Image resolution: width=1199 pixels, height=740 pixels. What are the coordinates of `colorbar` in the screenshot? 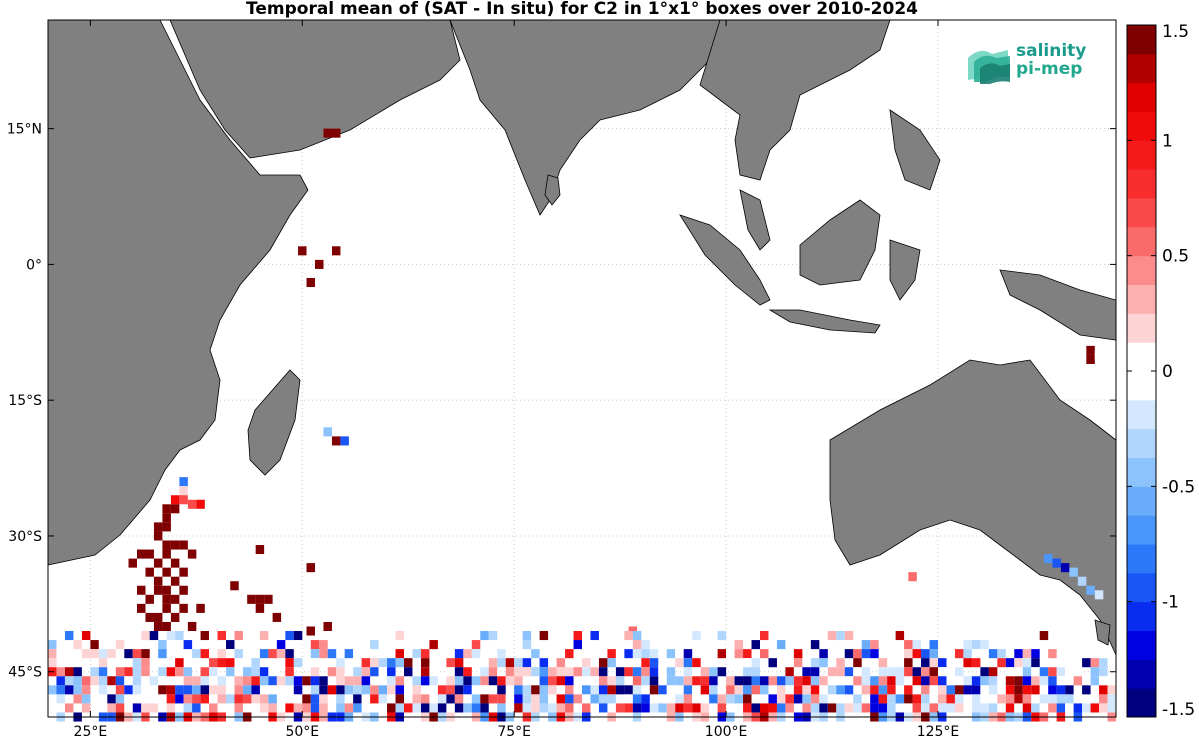 It's located at (1141, 371).